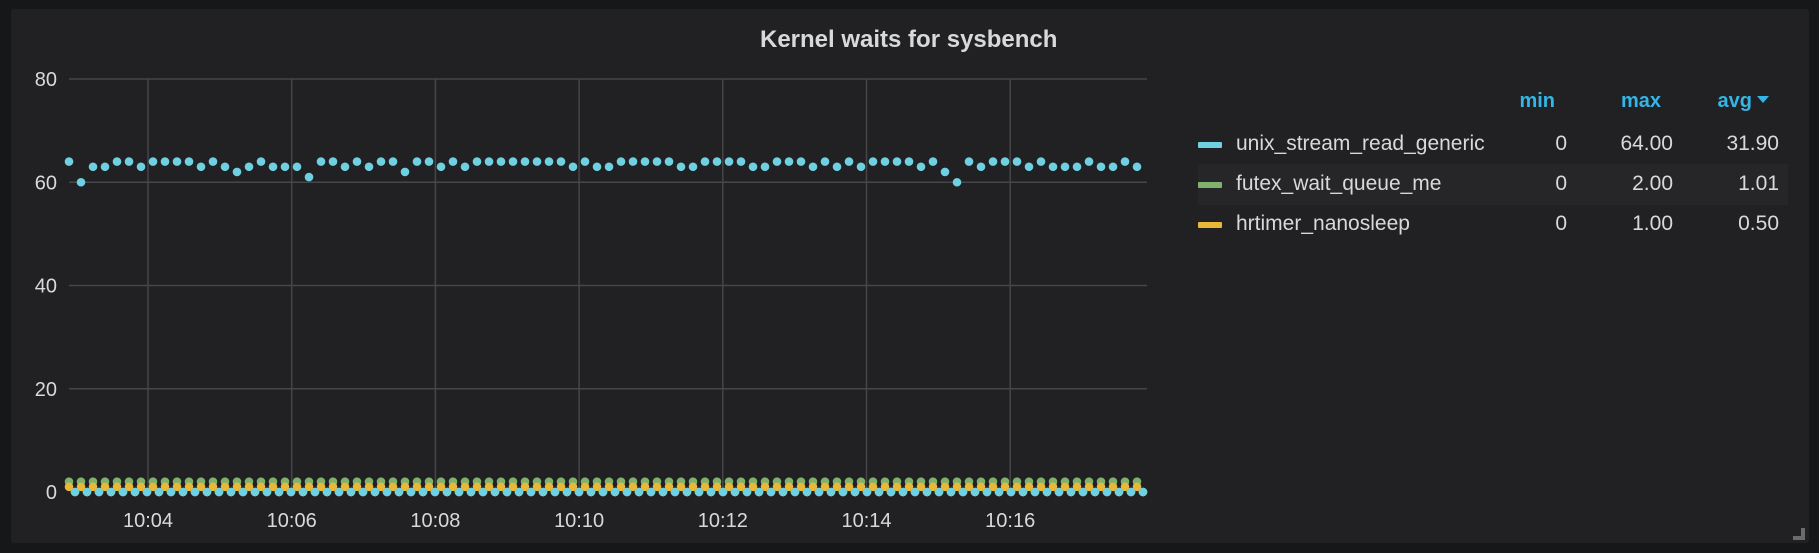 The height and width of the screenshot is (553, 1819). I want to click on x-tick-label: 10:14, so click(866, 521).